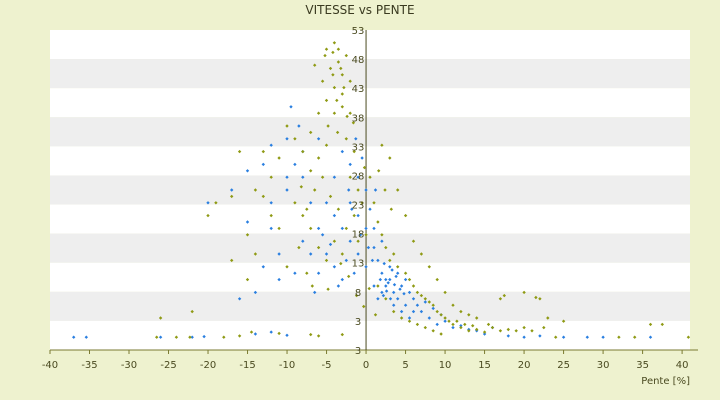 The width and height of the screenshot is (720, 400). What do you see at coordinates (682, 365) in the screenshot?
I see `x-tick-label: 40` at bounding box center [682, 365].